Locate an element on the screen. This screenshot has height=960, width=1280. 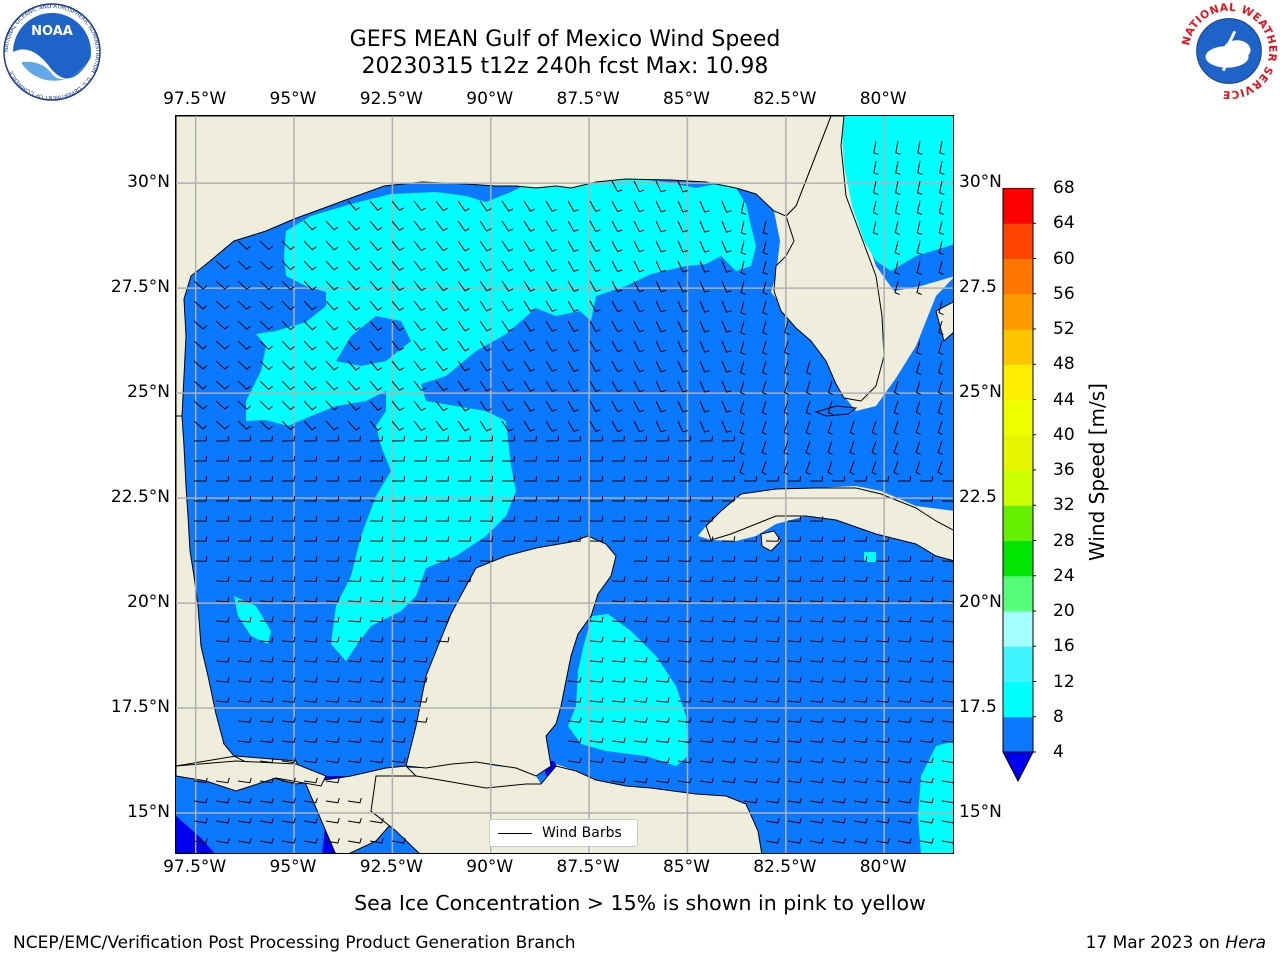
isthmus-land is located at coordinates (251, 776).